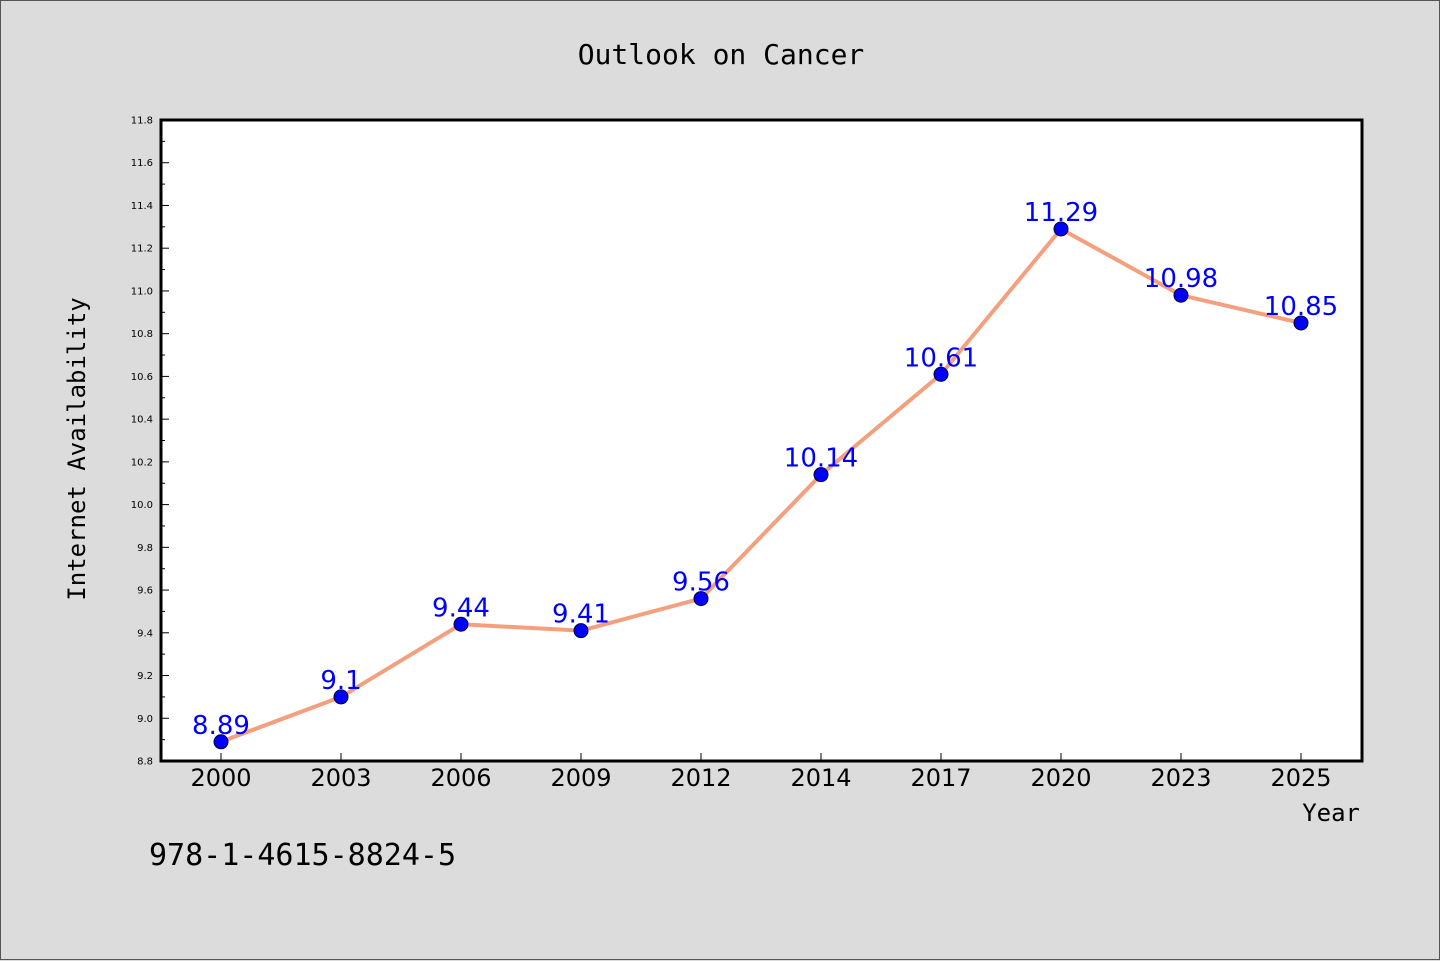 Image resolution: width=1440 pixels, height=961 pixels. I want to click on x-tick-label: 2014, so click(820, 778).